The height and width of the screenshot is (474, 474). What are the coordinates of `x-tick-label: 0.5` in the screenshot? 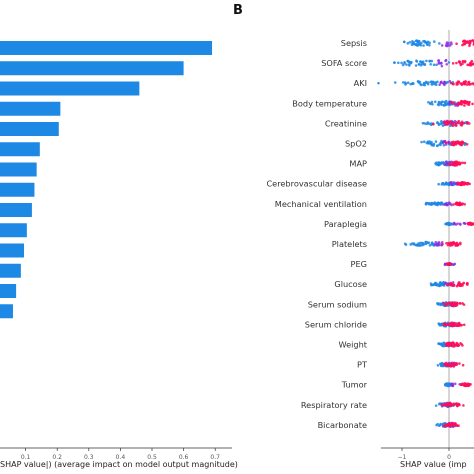 It's located at (152, 457).